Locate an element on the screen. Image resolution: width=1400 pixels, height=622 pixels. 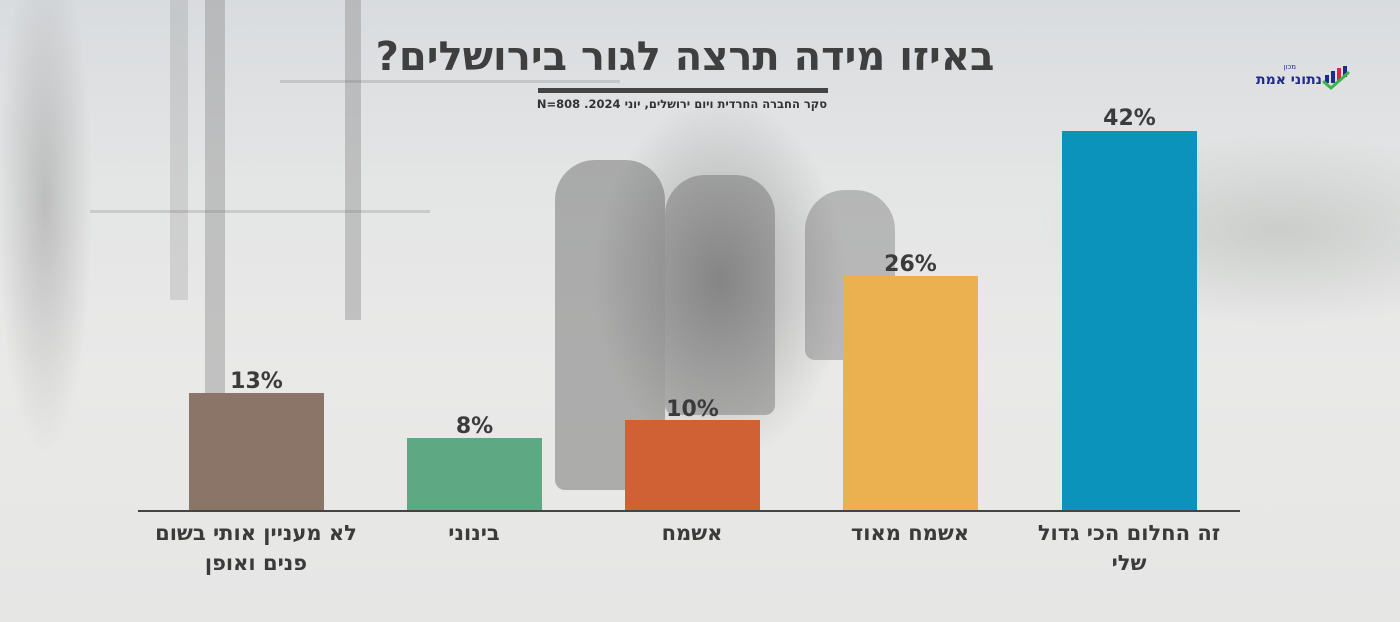
category-label-line: פנים ואופן is located at coordinates (256, 563).